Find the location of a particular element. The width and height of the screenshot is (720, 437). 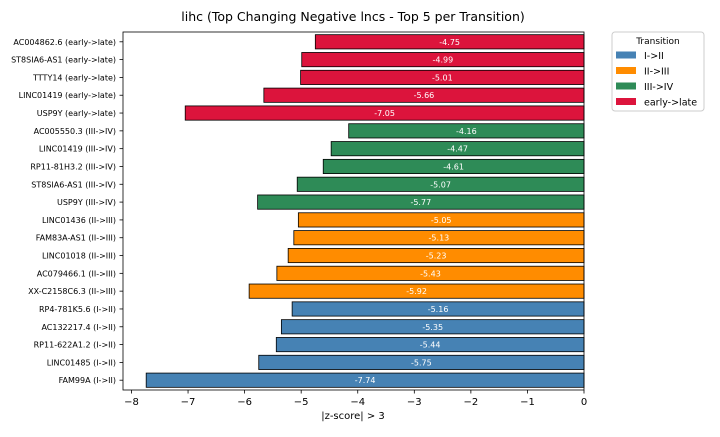

bar-value-label: -5.77 is located at coordinates (420, 202).